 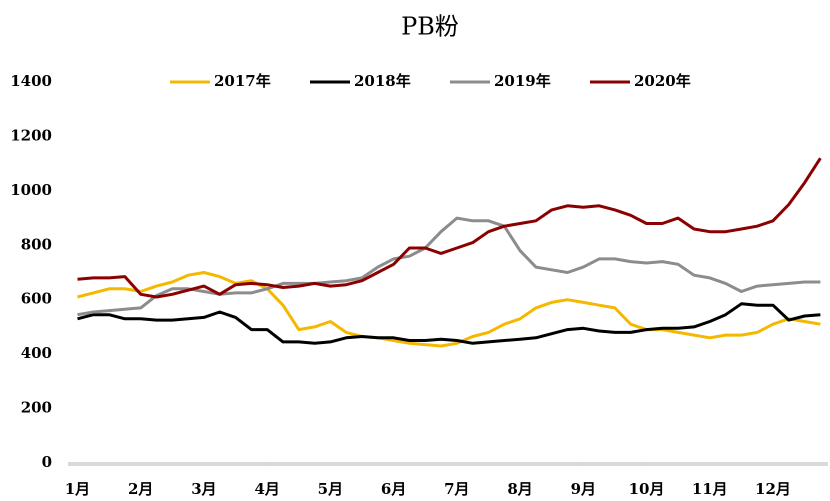 I want to click on x-tick-label: 10月, so click(x=647, y=489).